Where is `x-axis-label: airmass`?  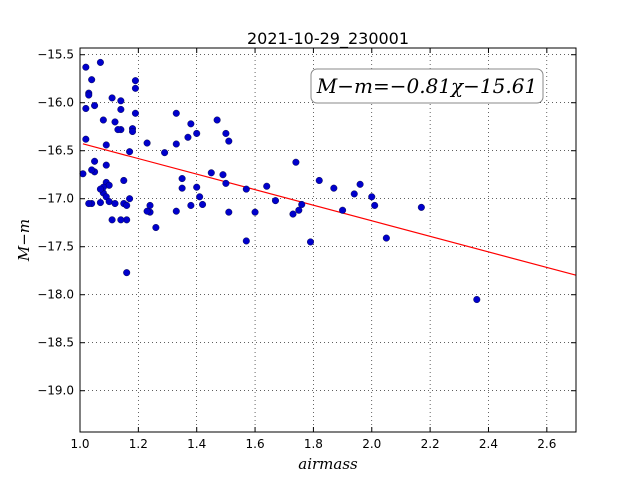 x-axis-label: airmass is located at coordinates (328, 464).